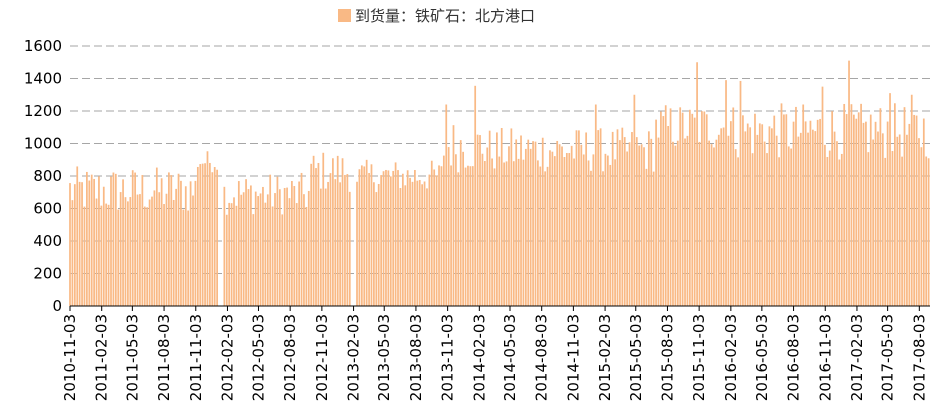 This screenshot has width=945, height=419. Describe the element at coordinates (258, 357) in the screenshot. I see `x-tick-label: 2012-05-03` at that location.